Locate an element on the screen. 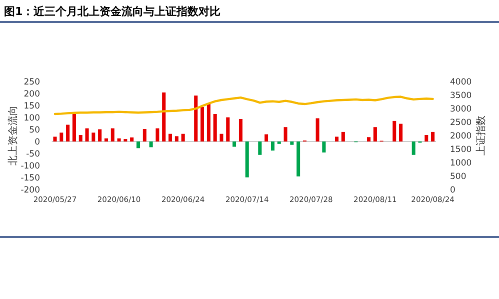 The image size is (499, 299). y-tick-label: 50 is located at coordinates (34, 131).